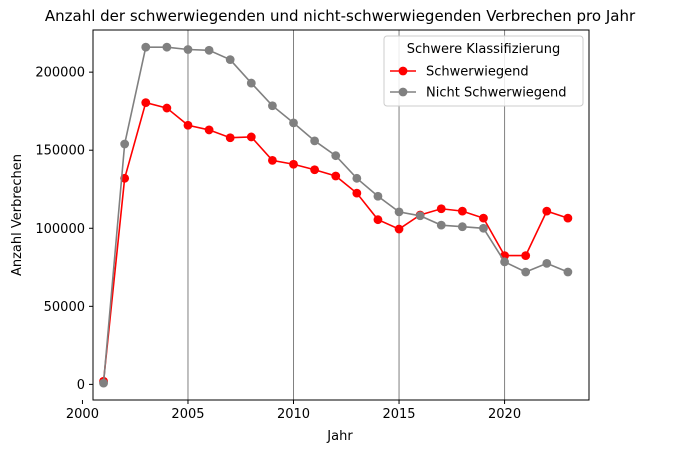 This screenshot has width=678, height=453. What do you see at coordinates (230, 60) in the screenshot?
I see `series-2-point-2007` at bounding box center [230, 60].